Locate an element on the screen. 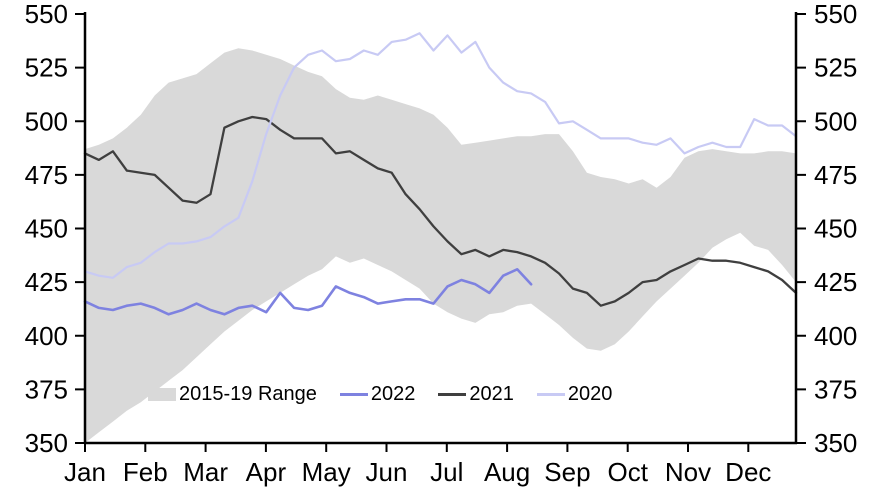 This screenshot has width=887, height=491. y-tick-label-right-500: 500 is located at coordinates (835, 121).